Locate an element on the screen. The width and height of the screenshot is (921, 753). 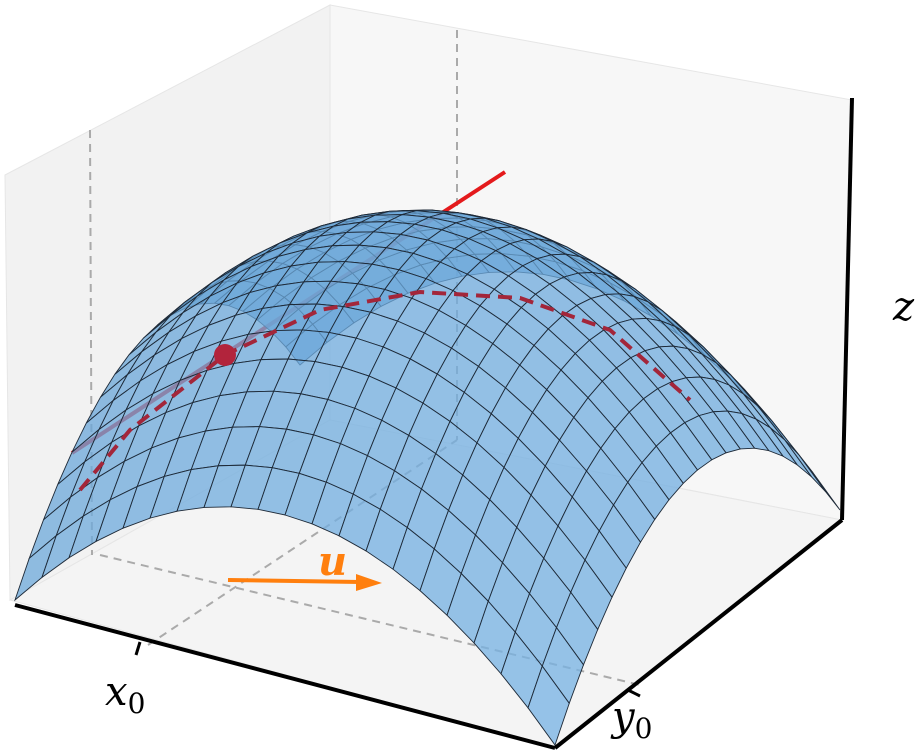
x-axis is located at coordinates (285, 676).